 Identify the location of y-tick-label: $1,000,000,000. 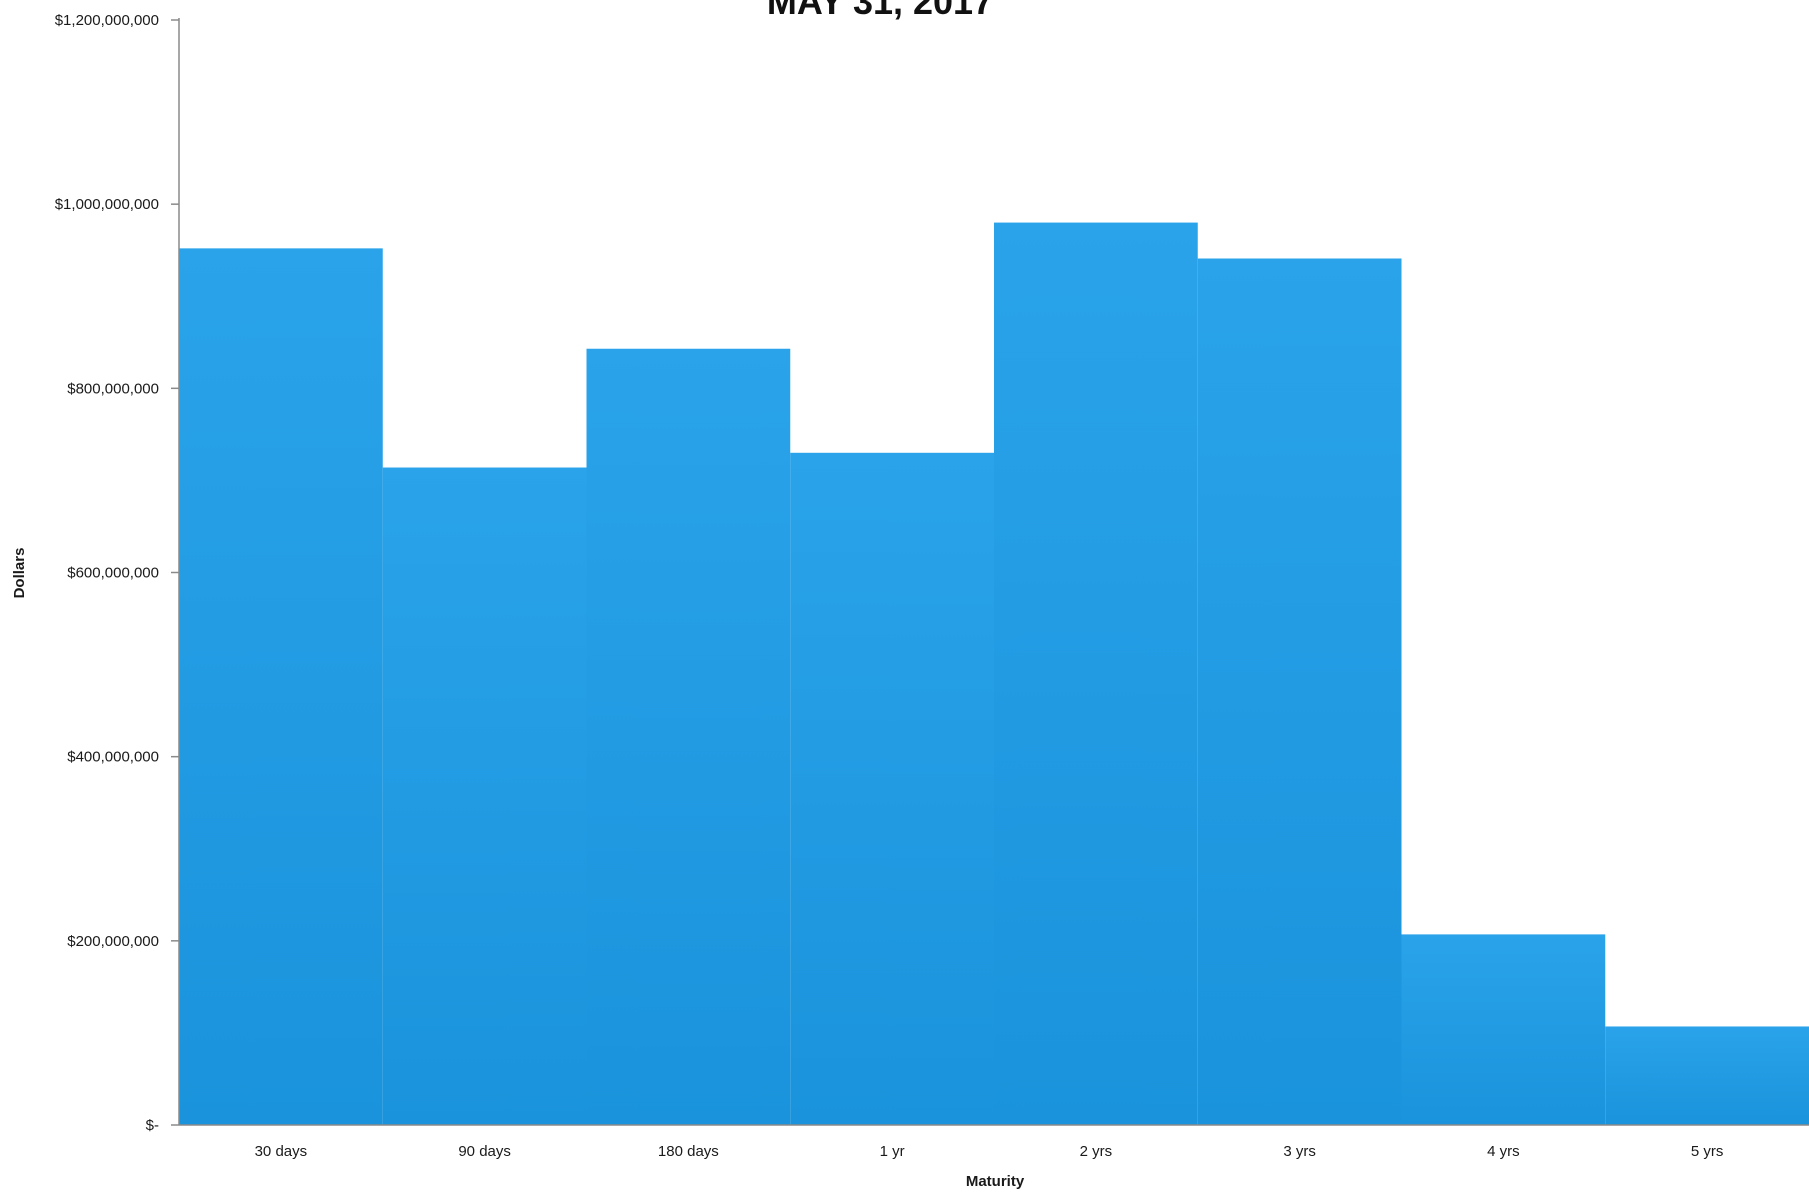
(107, 204).